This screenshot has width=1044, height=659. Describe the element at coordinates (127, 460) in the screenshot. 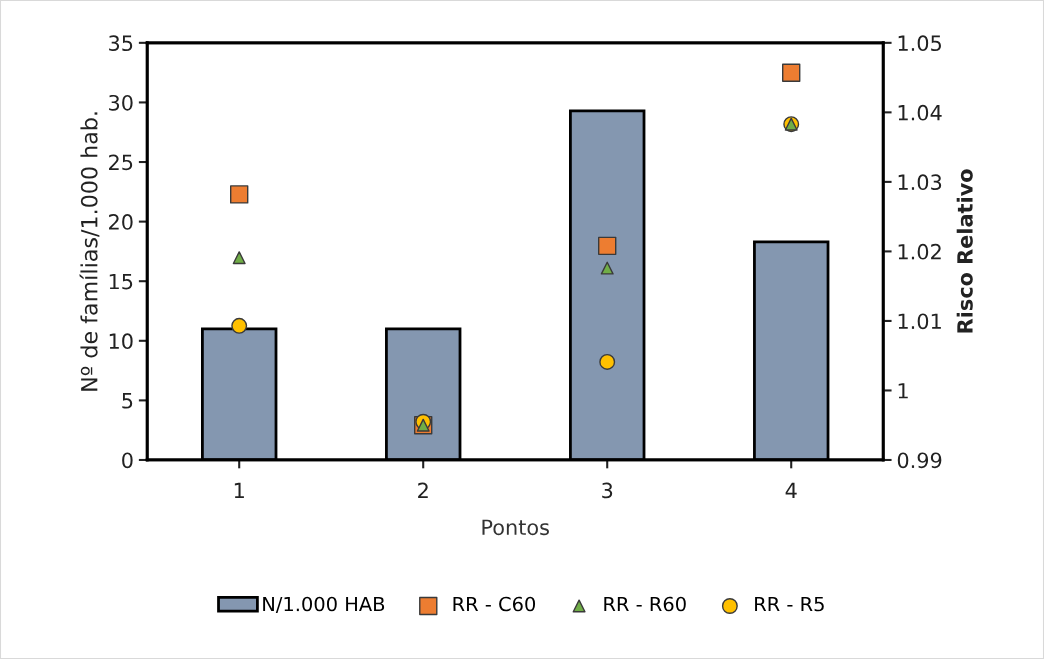

I see `y-tick-label: 0` at that location.